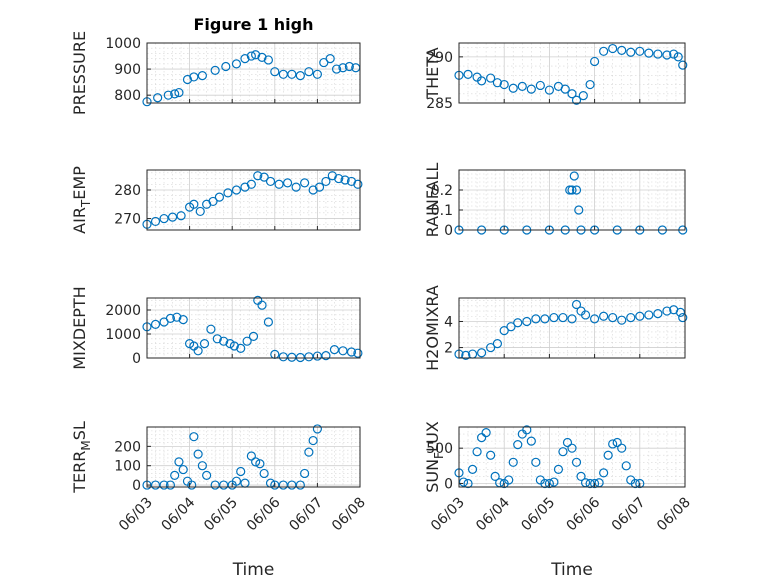 The image size is (778, 583). I want to click on y-axis-label: RAINFALL, so click(432, 200).